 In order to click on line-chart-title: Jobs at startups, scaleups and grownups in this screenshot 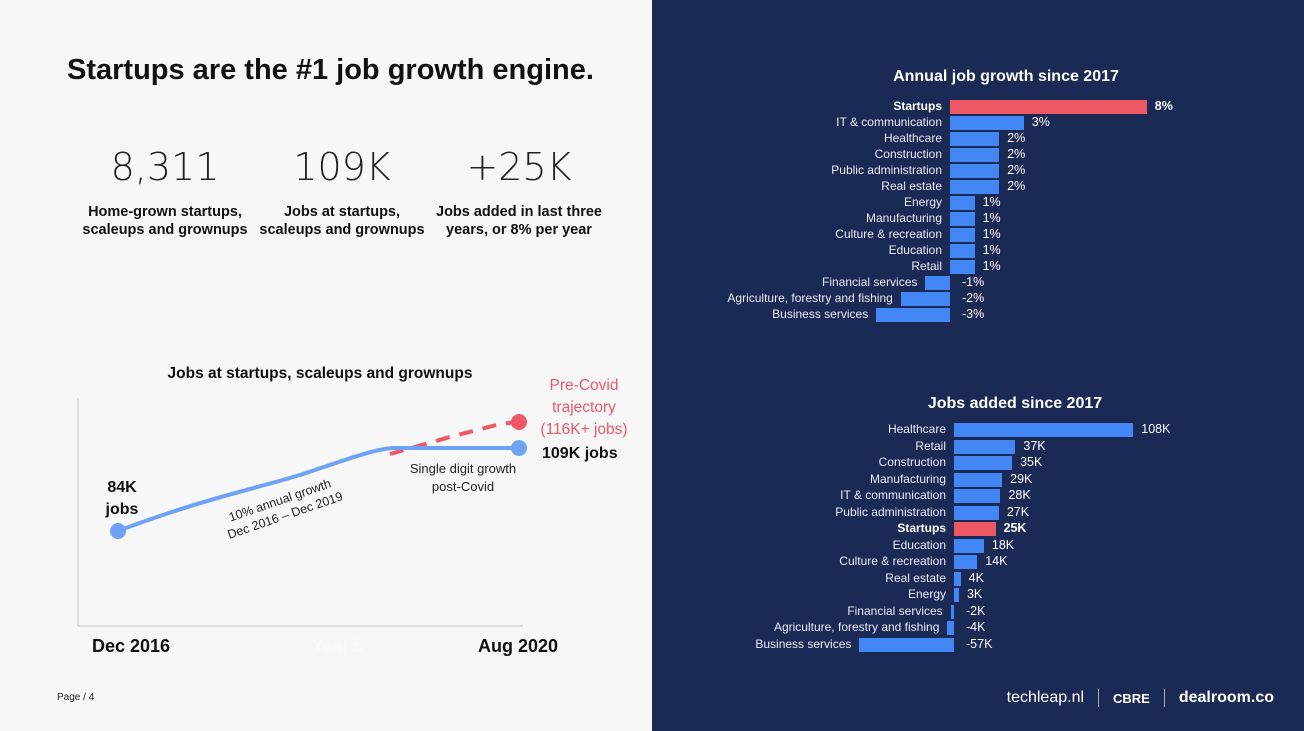, I will do `click(320, 373)`.